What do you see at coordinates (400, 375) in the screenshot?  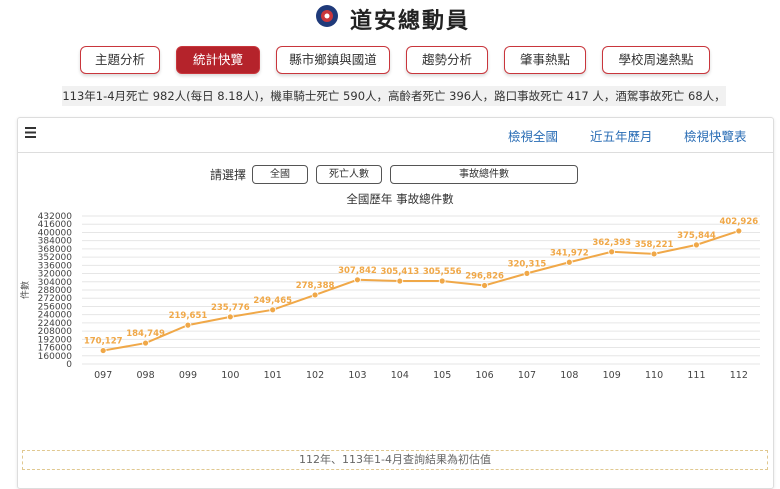 I see `x-tick-label: 104` at bounding box center [400, 375].